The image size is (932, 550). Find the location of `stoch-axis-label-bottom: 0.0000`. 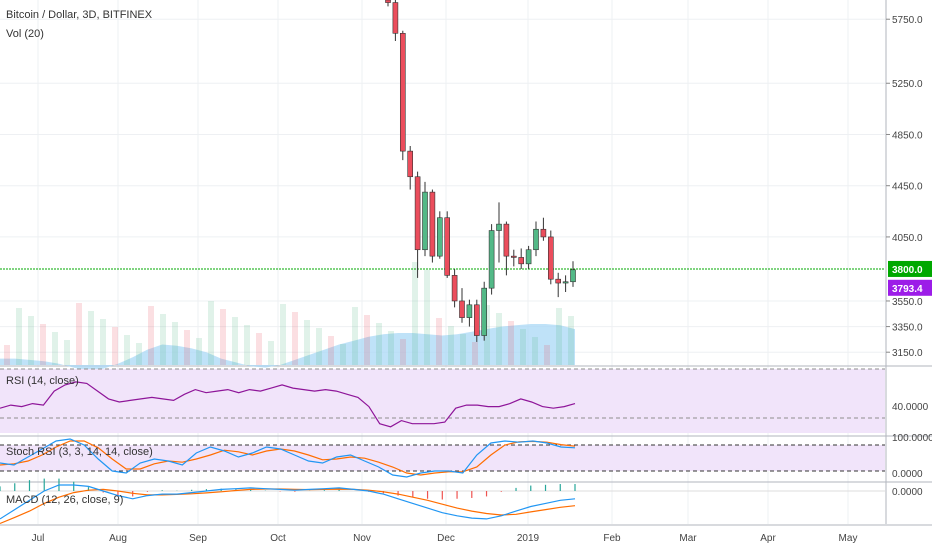

stoch-axis-label-bottom: 0.0000 is located at coordinates (907, 474).